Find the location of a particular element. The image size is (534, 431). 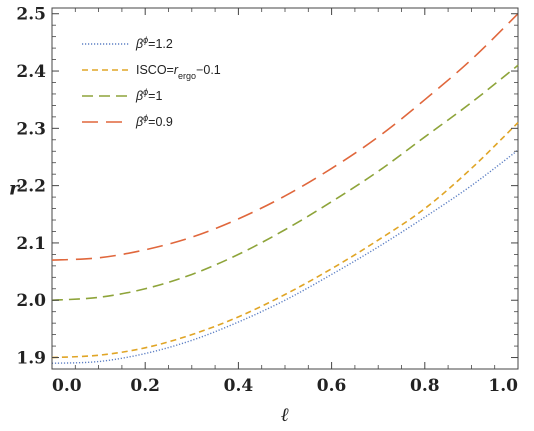

legend-entry-2: ISCO=rergo−0.1 is located at coordinates (178, 72).